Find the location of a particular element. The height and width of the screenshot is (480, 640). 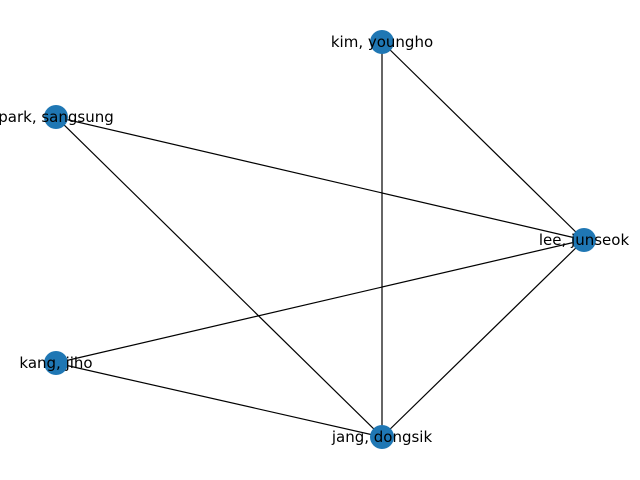

node-label-kang: kang, jiho is located at coordinates (55, 363).